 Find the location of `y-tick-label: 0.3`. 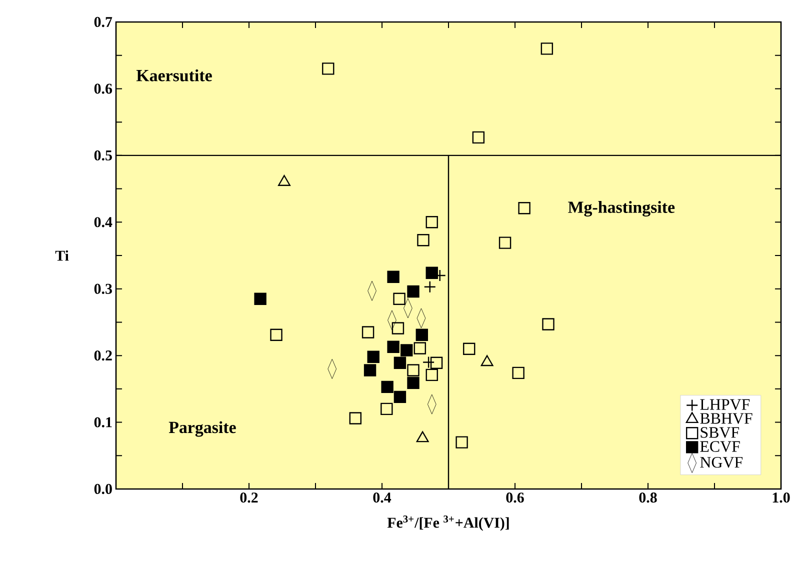

y-tick-label: 0.3 is located at coordinates (103, 289).